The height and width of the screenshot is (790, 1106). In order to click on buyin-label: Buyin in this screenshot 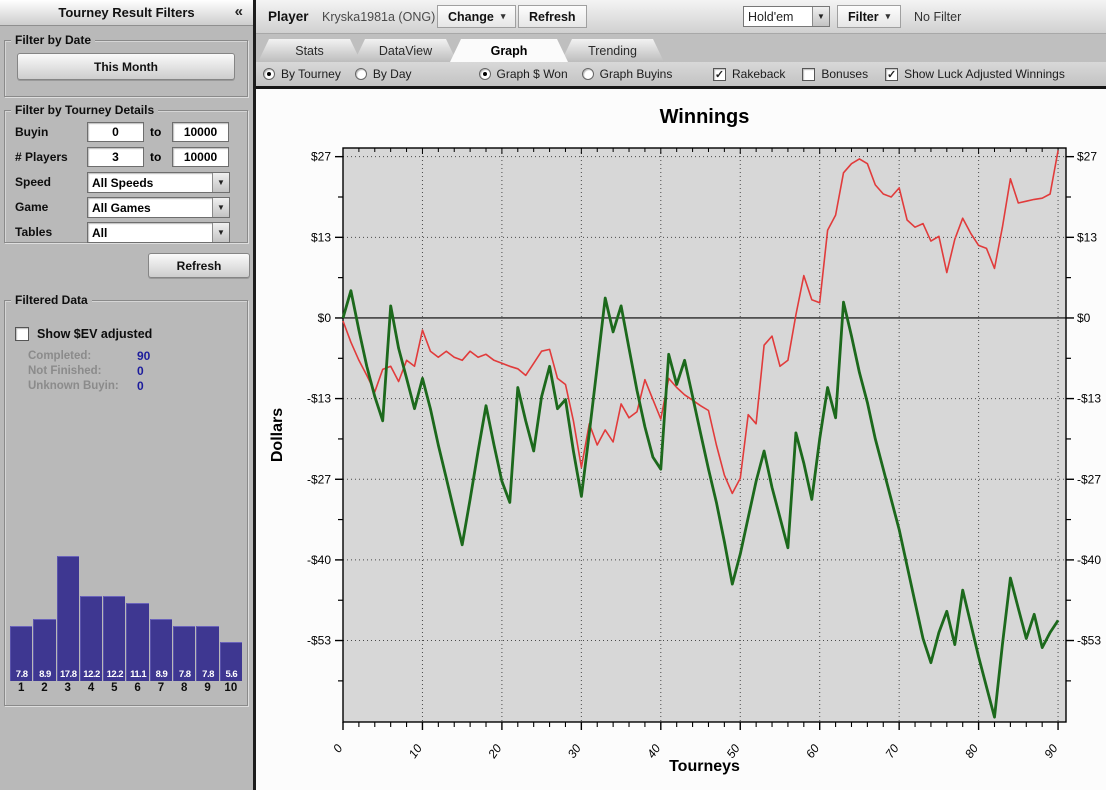, I will do `click(32, 132)`.